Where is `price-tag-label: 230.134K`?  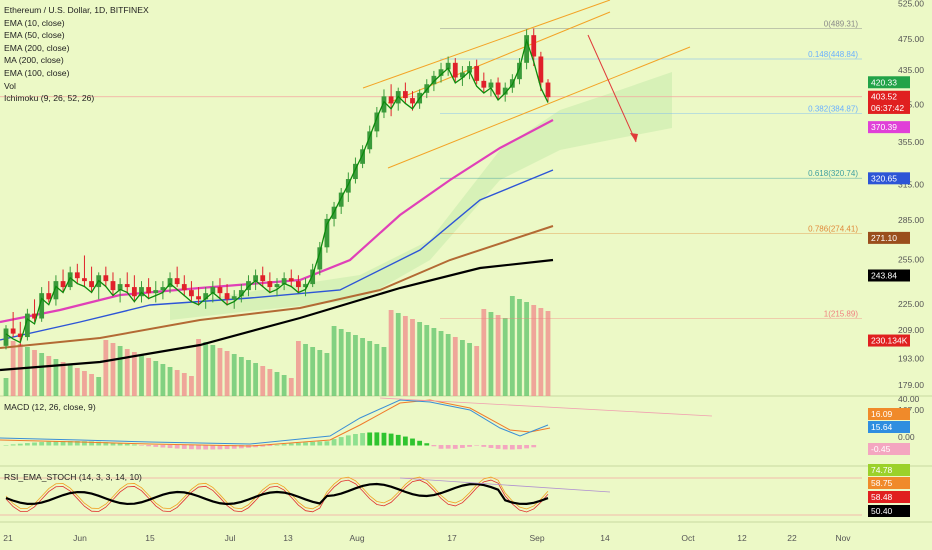 price-tag-label: 230.134K is located at coordinates (889, 341).